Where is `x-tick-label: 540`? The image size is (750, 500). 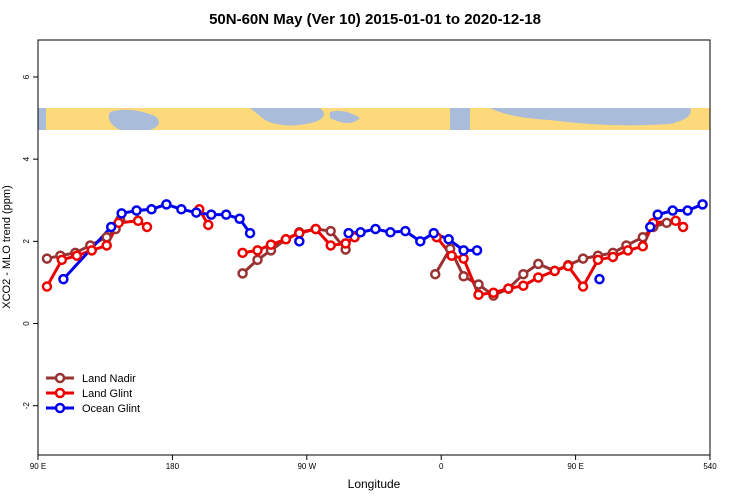
x-tick-label: 540 is located at coordinates (710, 466).